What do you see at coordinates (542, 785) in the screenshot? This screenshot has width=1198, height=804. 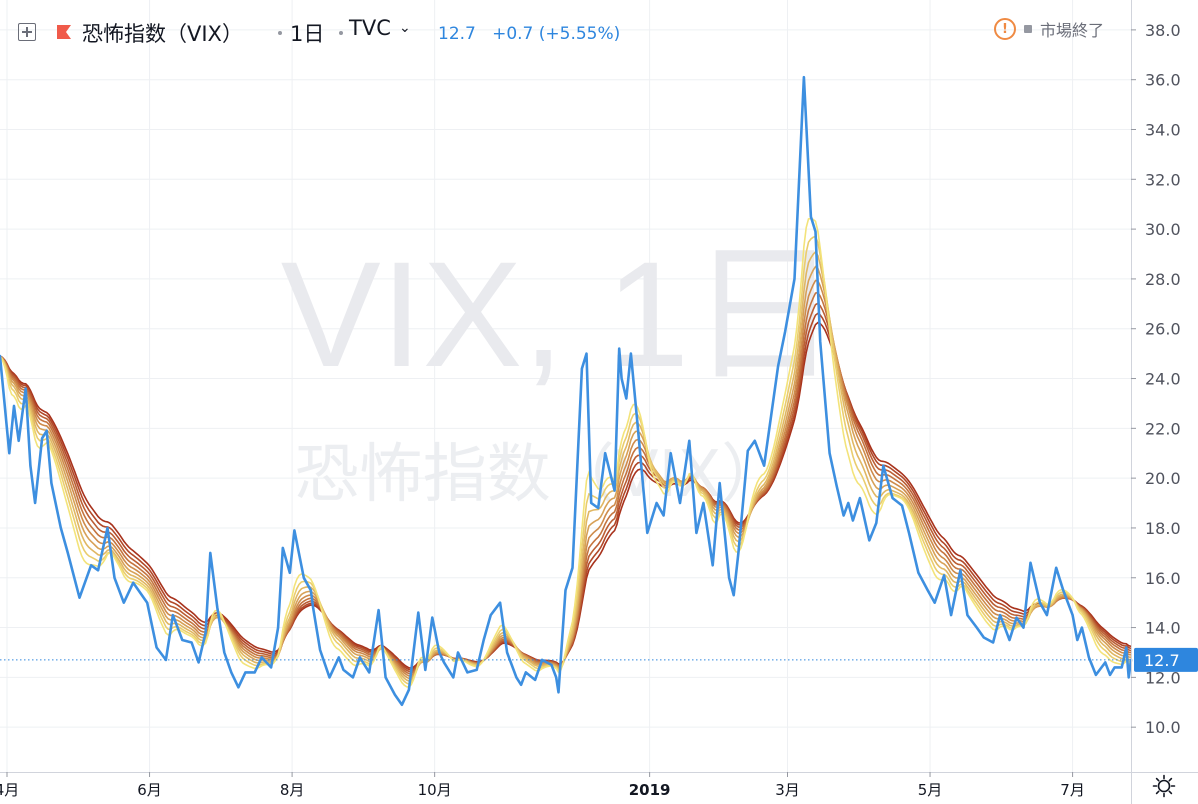 I see `time-axis: 4月 6月 8月 10月 2019 3月 5月 7月` at bounding box center [542, 785].